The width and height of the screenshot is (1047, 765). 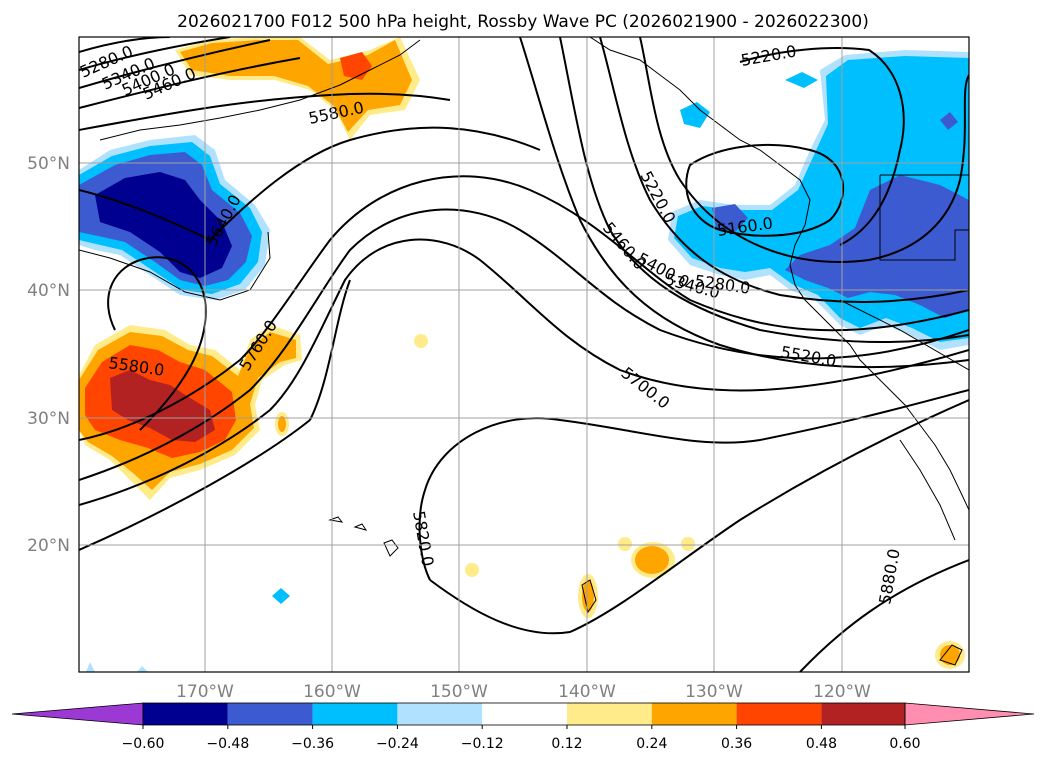 I want to click on positive-spot-3-core, so click(x=588, y=596).